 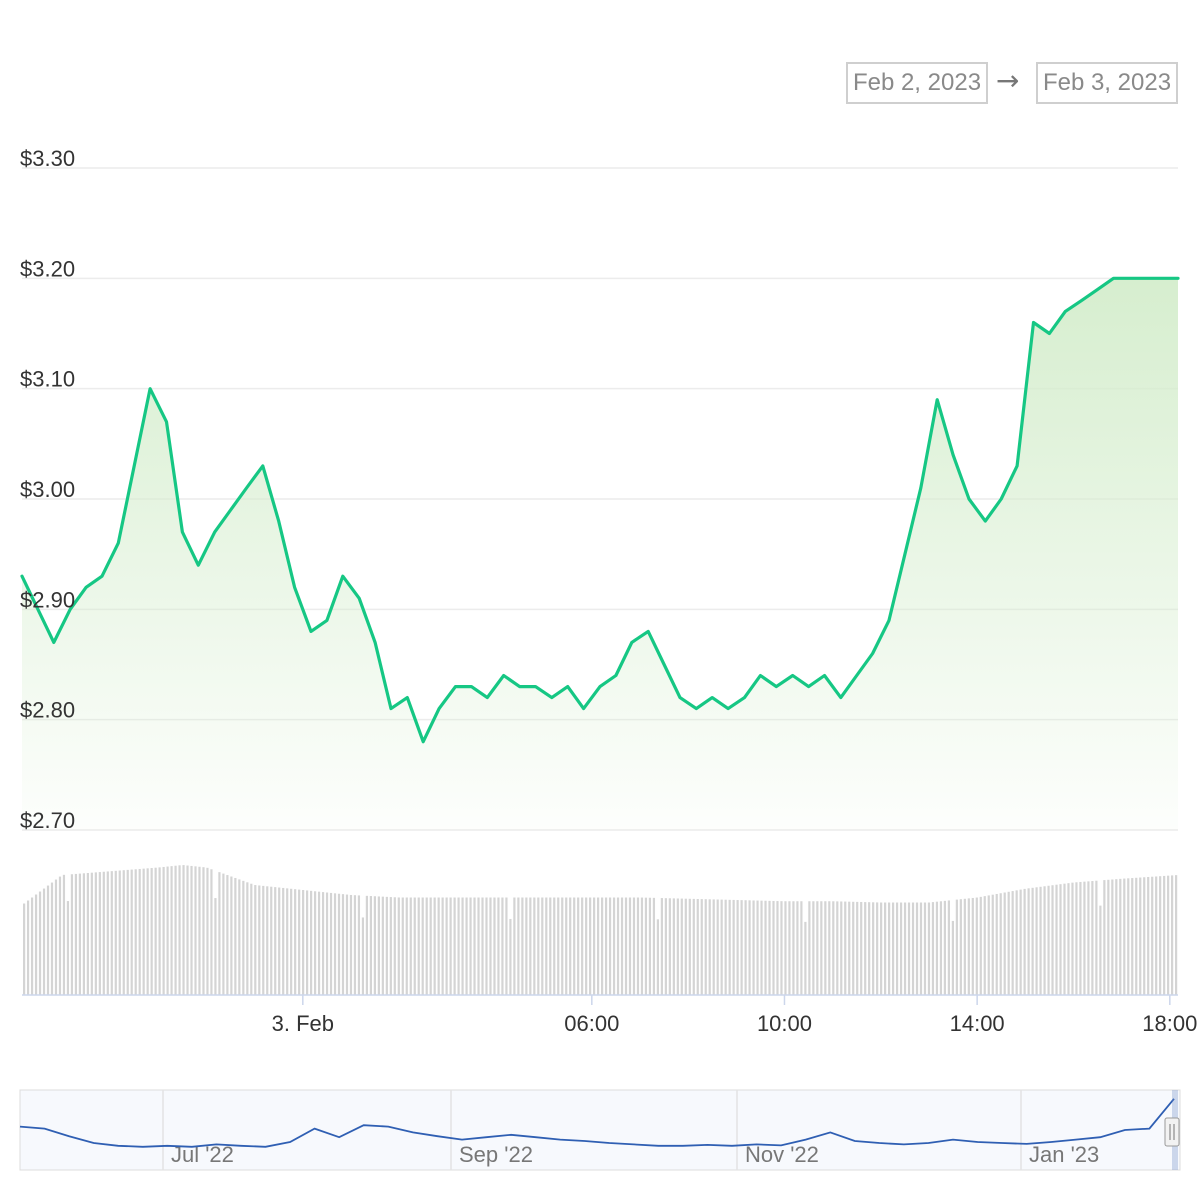 I want to click on navigator-tick-label: Sep '22, so click(x=496, y=1154).